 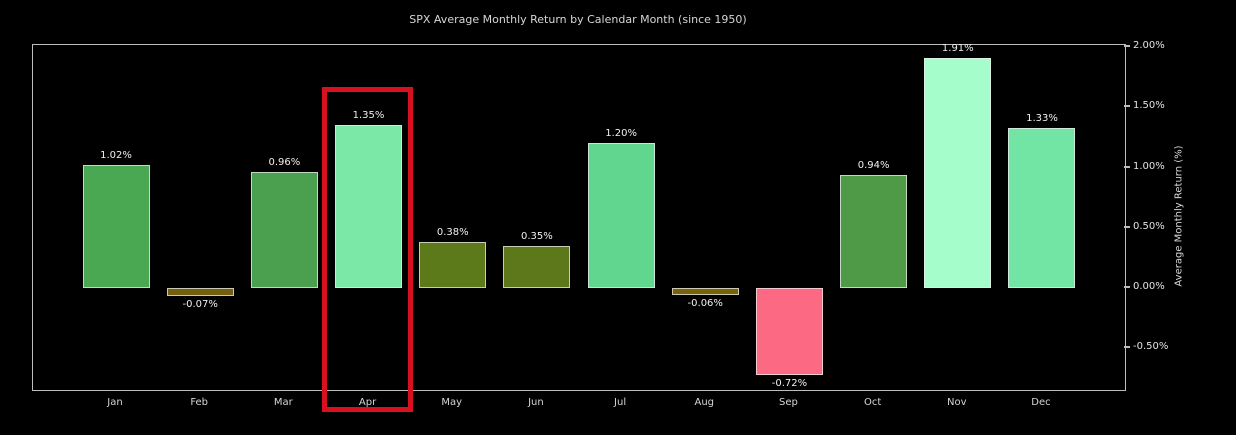 What do you see at coordinates (874, 231) in the screenshot?
I see `bar-oct` at bounding box center [874, 231].